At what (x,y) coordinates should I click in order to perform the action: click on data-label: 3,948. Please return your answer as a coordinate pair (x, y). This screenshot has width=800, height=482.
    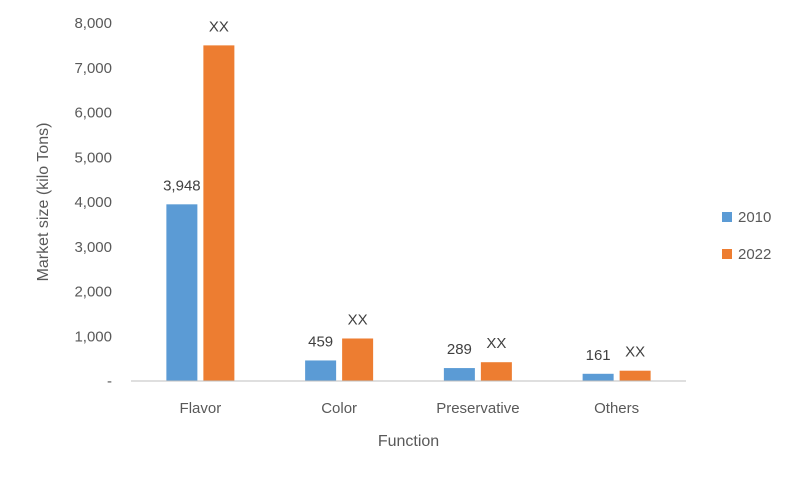
    Looking at the image, I should click on (182, 185).